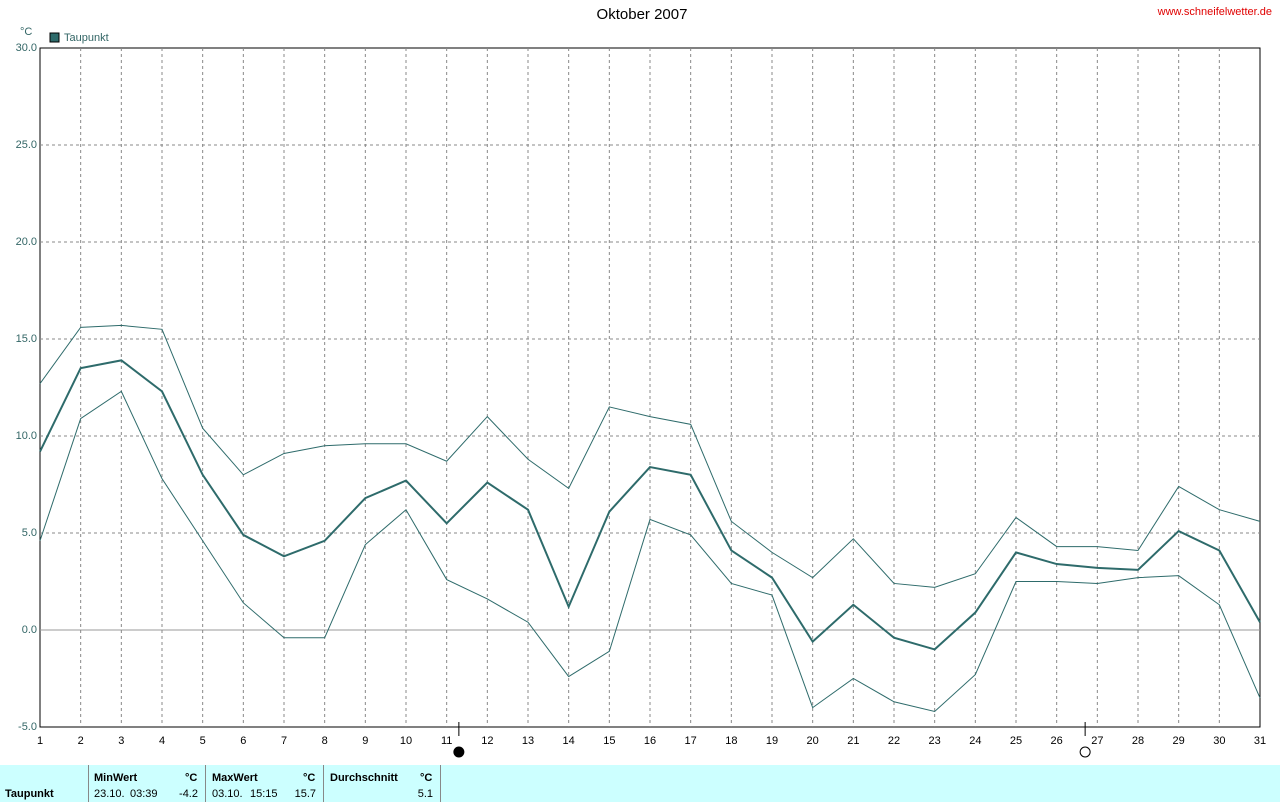 Image resolution: width=1280 pixels, height=802 pixels. What do you see at coordinates (487, 741) in the screenshot?
I see `x-tick-label: 12` at bounding box center [487, 741].